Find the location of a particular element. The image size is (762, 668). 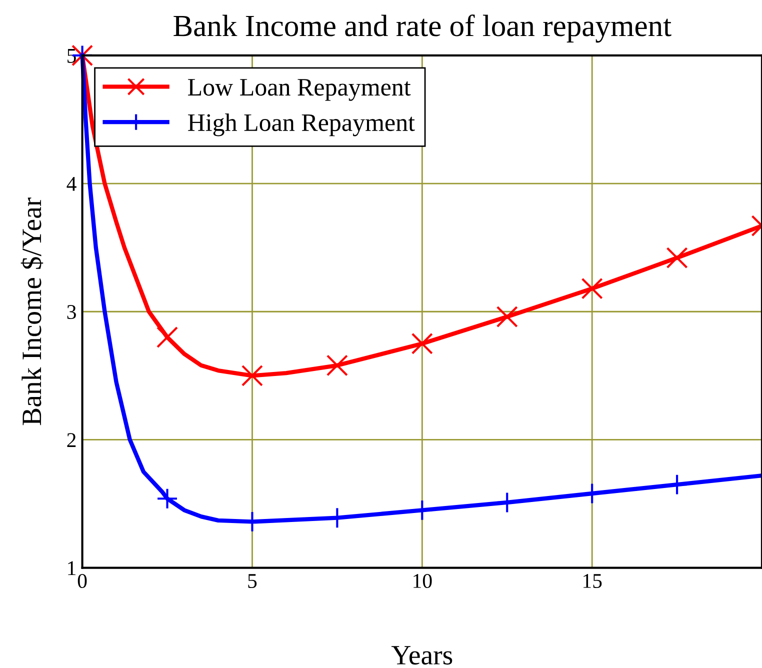

x-tick-label: 0 is located at coordinates (82, 581).